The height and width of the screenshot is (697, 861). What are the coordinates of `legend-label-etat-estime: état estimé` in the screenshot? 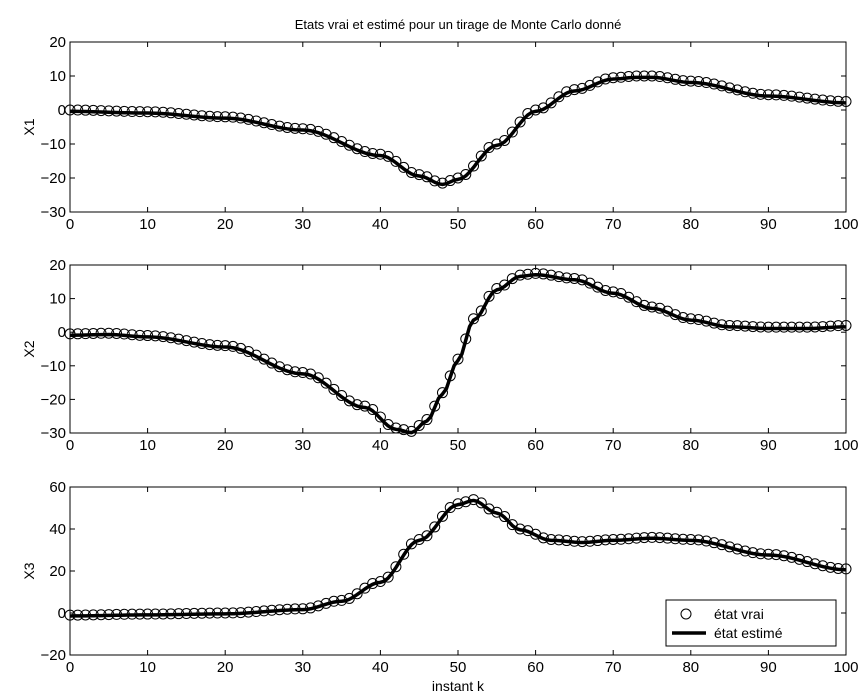 It's located at (748, 633).